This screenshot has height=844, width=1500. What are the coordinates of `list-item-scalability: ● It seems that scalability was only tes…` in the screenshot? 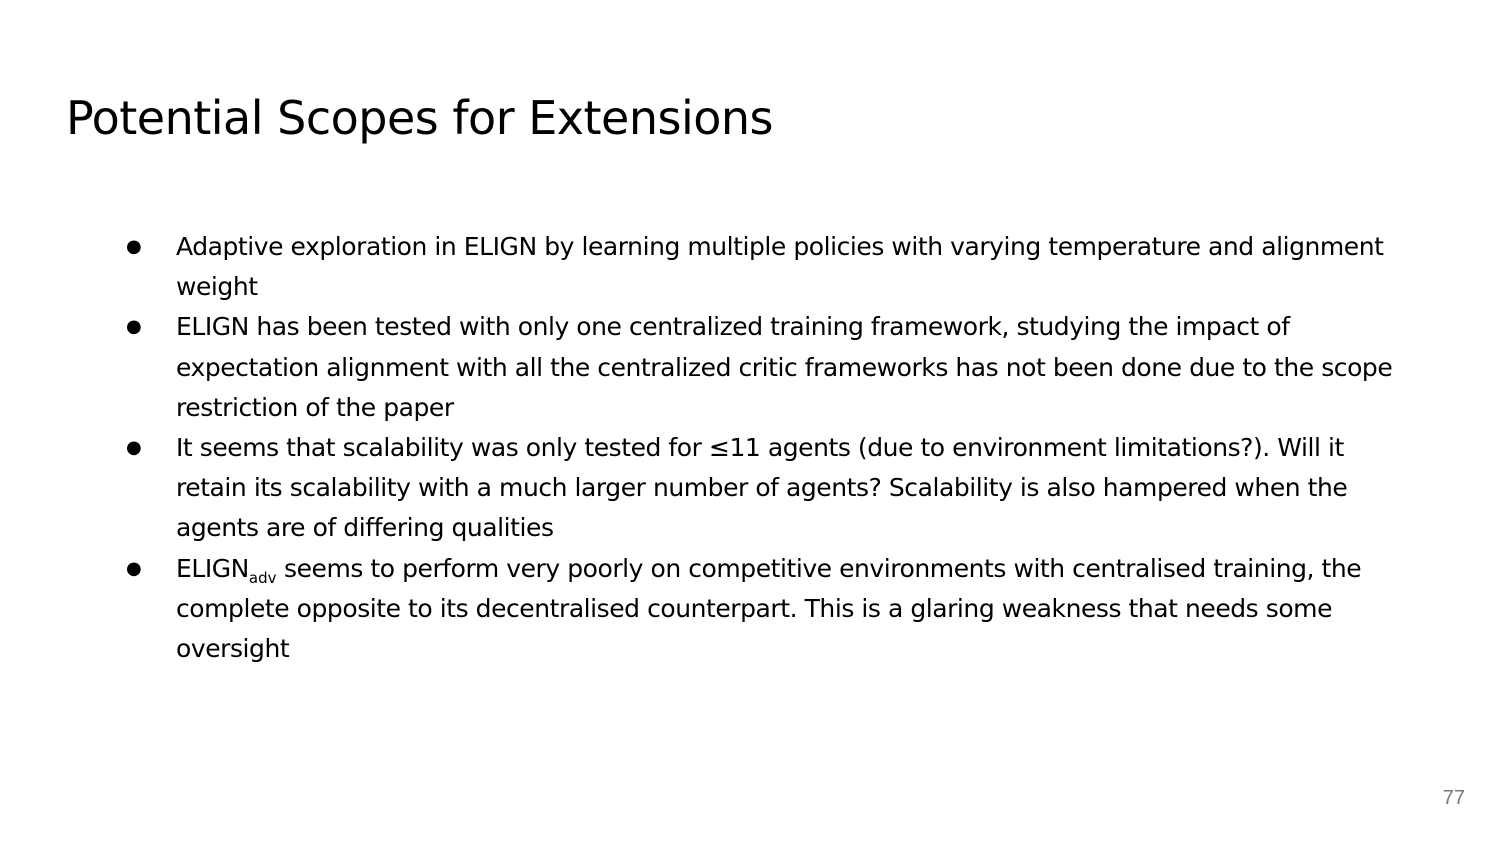 It's located at (769, 488).